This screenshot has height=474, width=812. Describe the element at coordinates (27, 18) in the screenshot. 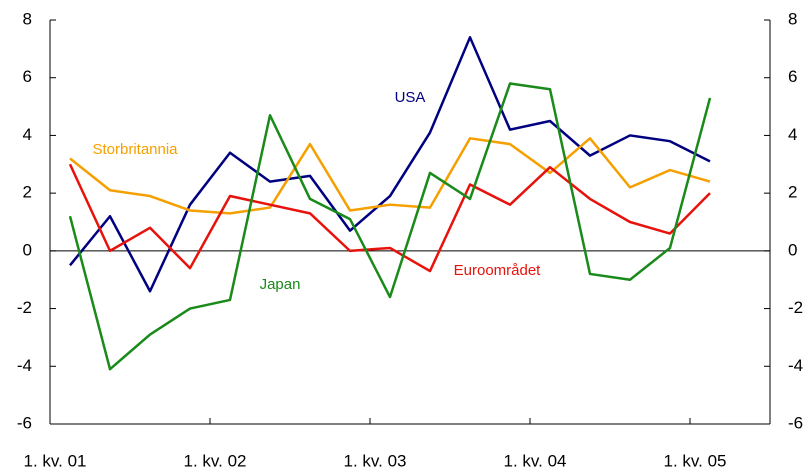

I see `y-tick-label: 8` at that location.